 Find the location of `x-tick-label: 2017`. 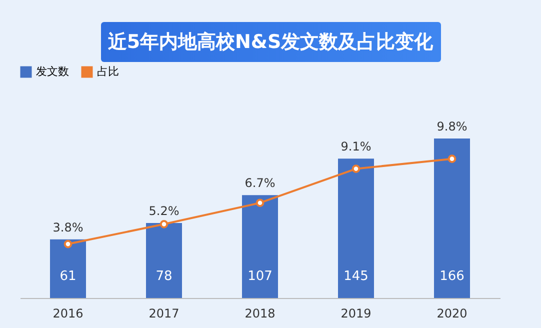

x-tick-label: 2017 is located at coordinates (164, 313).